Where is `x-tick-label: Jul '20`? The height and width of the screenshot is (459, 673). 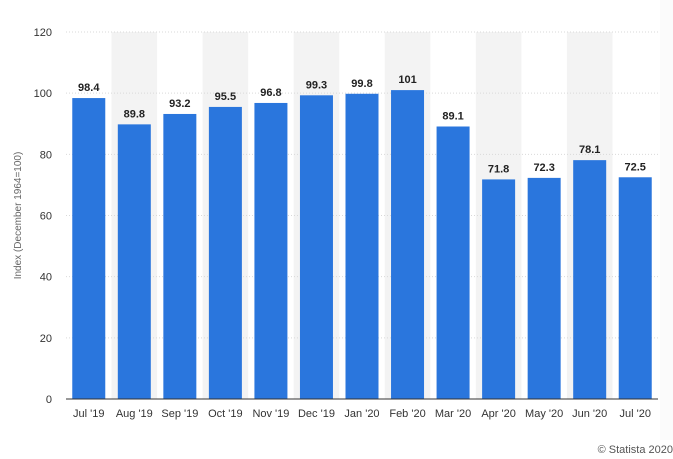
x-tick-label: Jul '20 is located at coordinates (635, 414).